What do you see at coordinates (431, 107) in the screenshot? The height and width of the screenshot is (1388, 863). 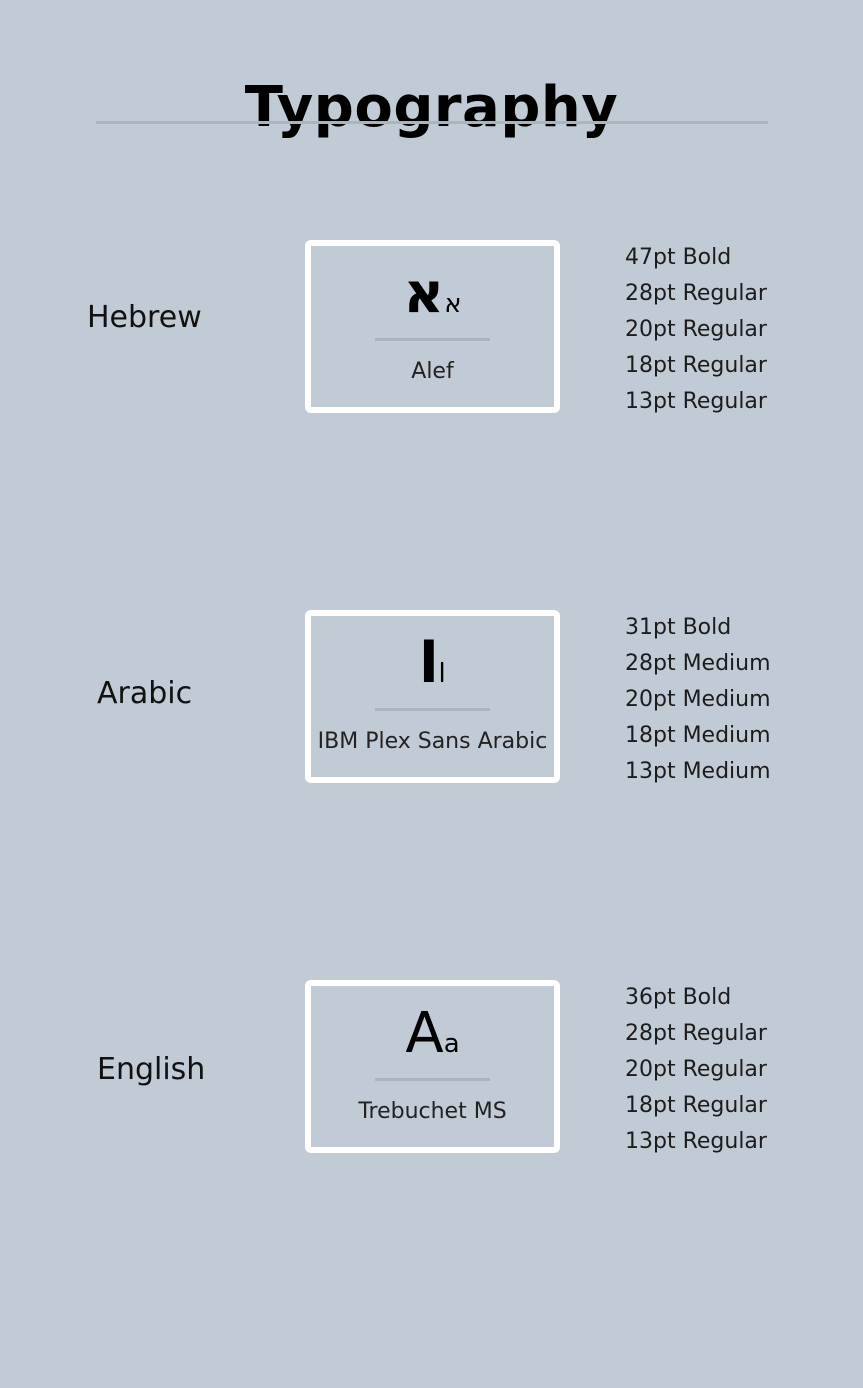 I see `page-title: Typography` at bounding box center [431, 107].